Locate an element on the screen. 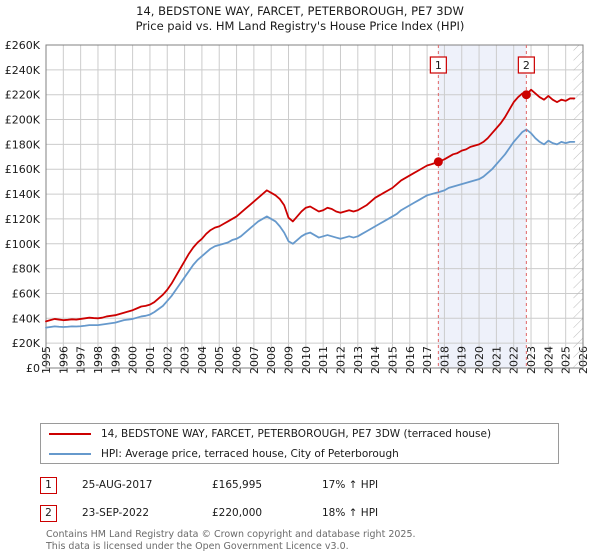 This screenshot has width=600, height=560. sale-row-2: 2 23-SEP-2022 £220,000 18% ↑ HPI is located at coordinates (299, 513).